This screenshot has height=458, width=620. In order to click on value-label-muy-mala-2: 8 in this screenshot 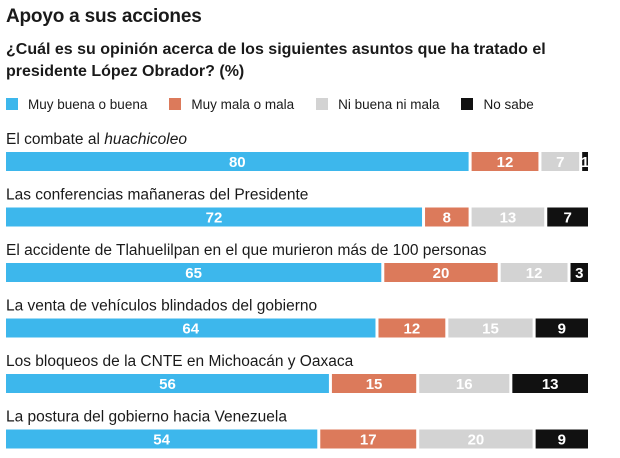, I will do `click(447, 218)`.